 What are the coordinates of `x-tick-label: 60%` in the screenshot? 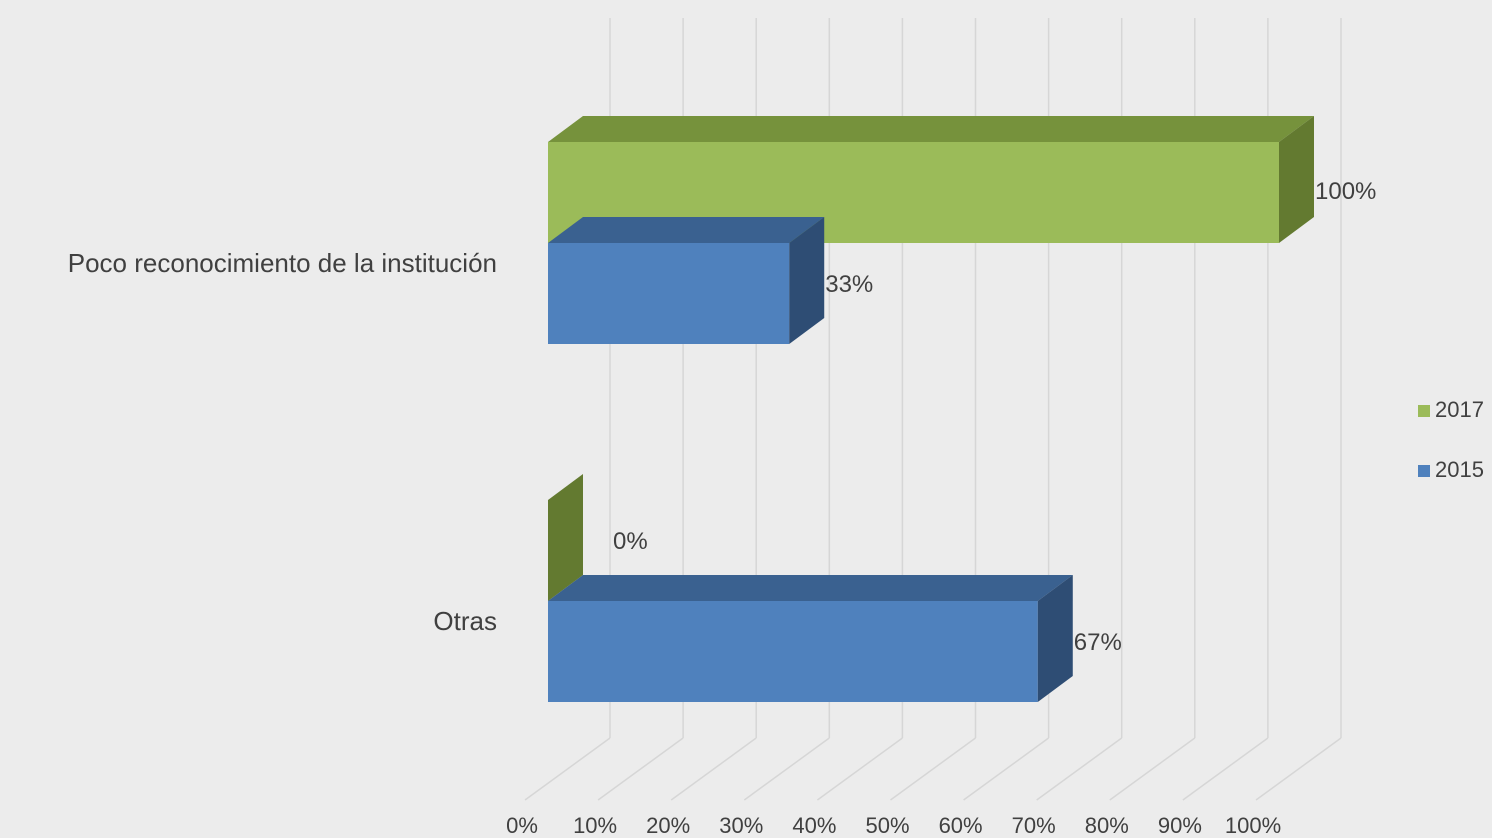 It's located at (961, 825).